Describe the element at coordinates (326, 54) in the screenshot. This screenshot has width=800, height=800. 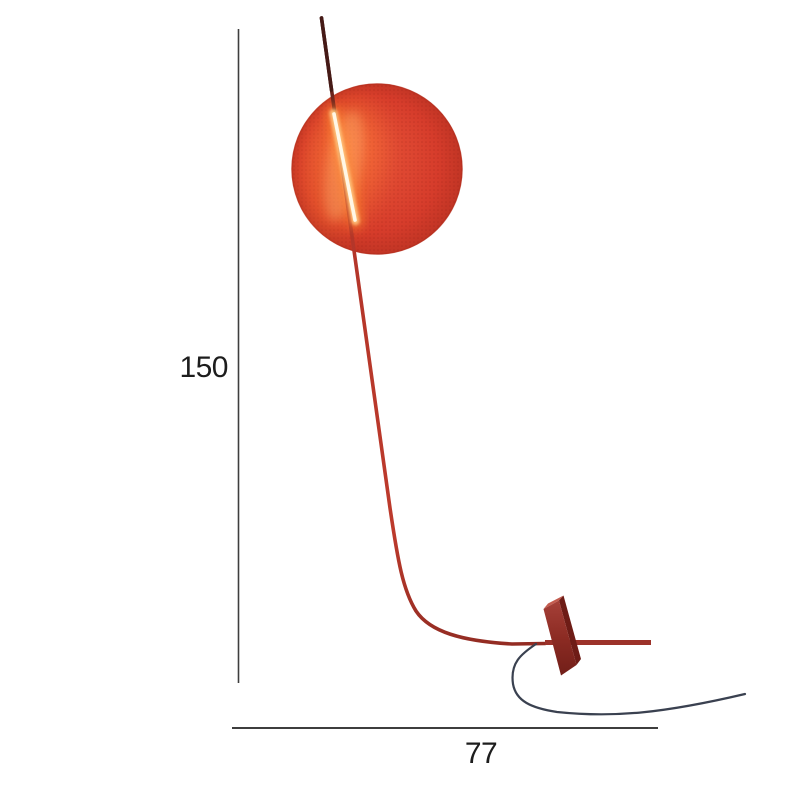
I see `rod-upper-segment` at that location.